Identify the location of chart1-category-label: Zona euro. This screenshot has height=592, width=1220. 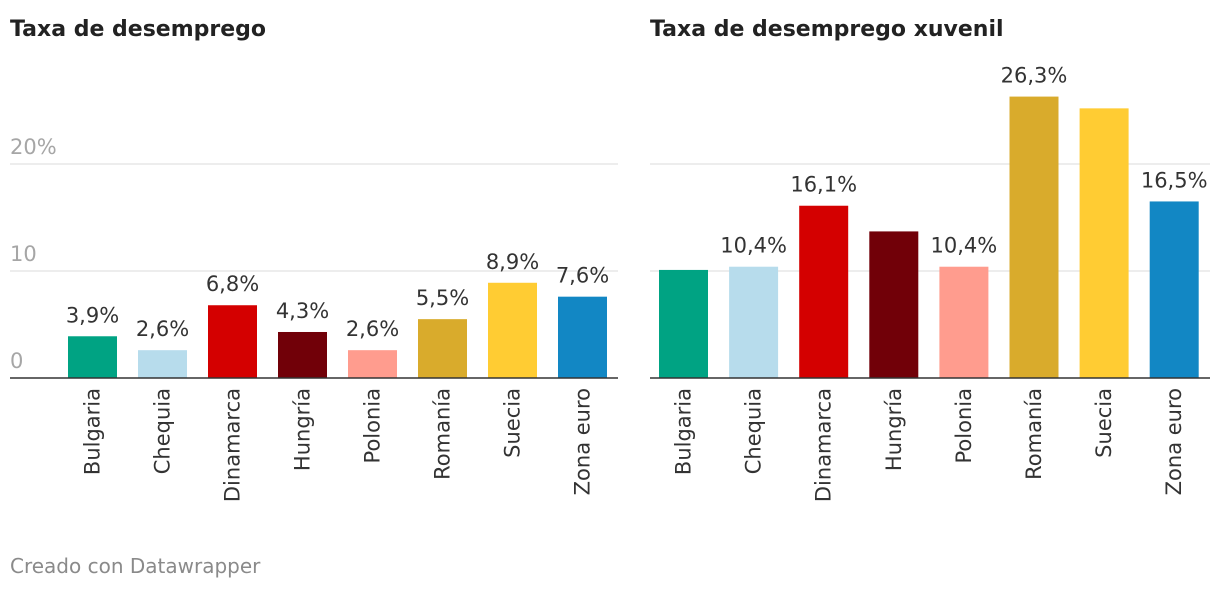
(583, 441).